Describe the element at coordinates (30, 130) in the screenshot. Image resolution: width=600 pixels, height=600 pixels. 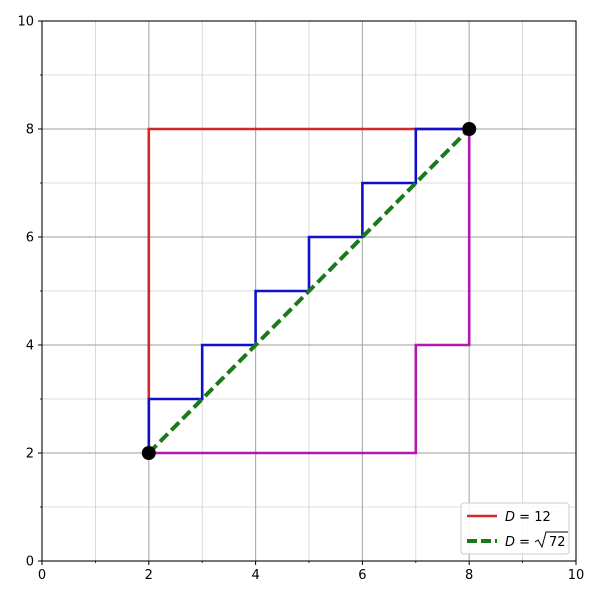
I see `y-tick-label: 8` at that location.